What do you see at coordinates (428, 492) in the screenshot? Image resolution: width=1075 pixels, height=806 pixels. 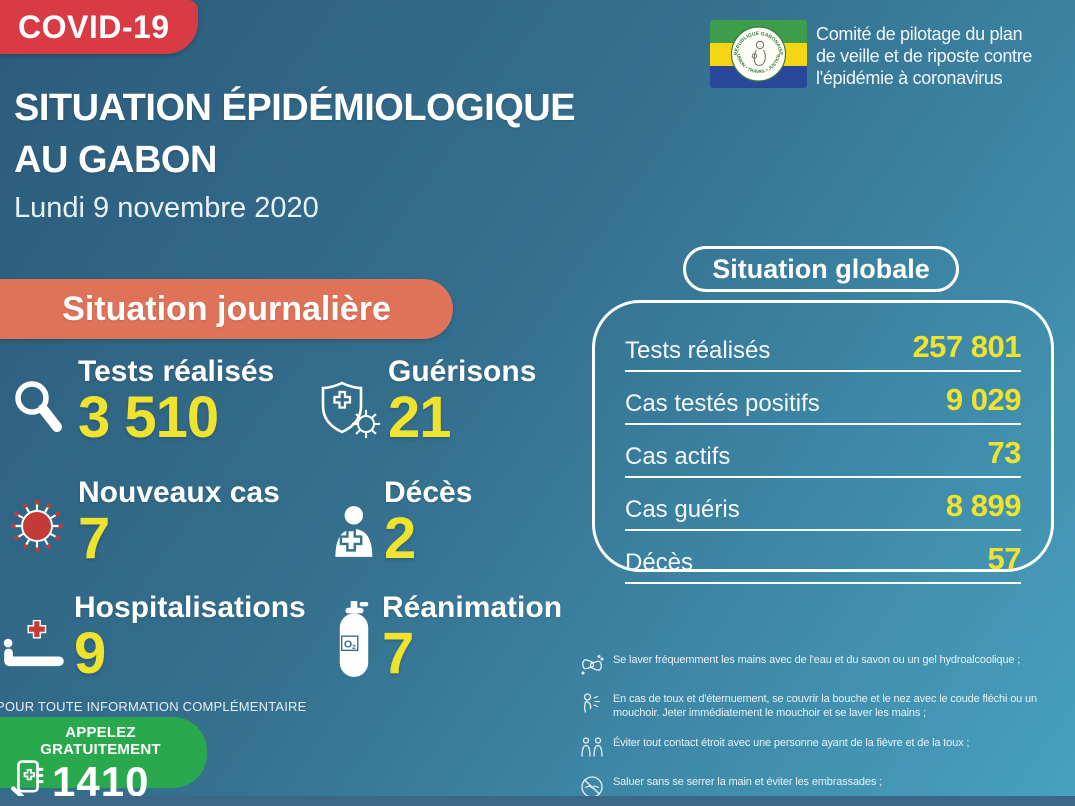 I see `stat-label: Décès` at bounding box center [428, 492].